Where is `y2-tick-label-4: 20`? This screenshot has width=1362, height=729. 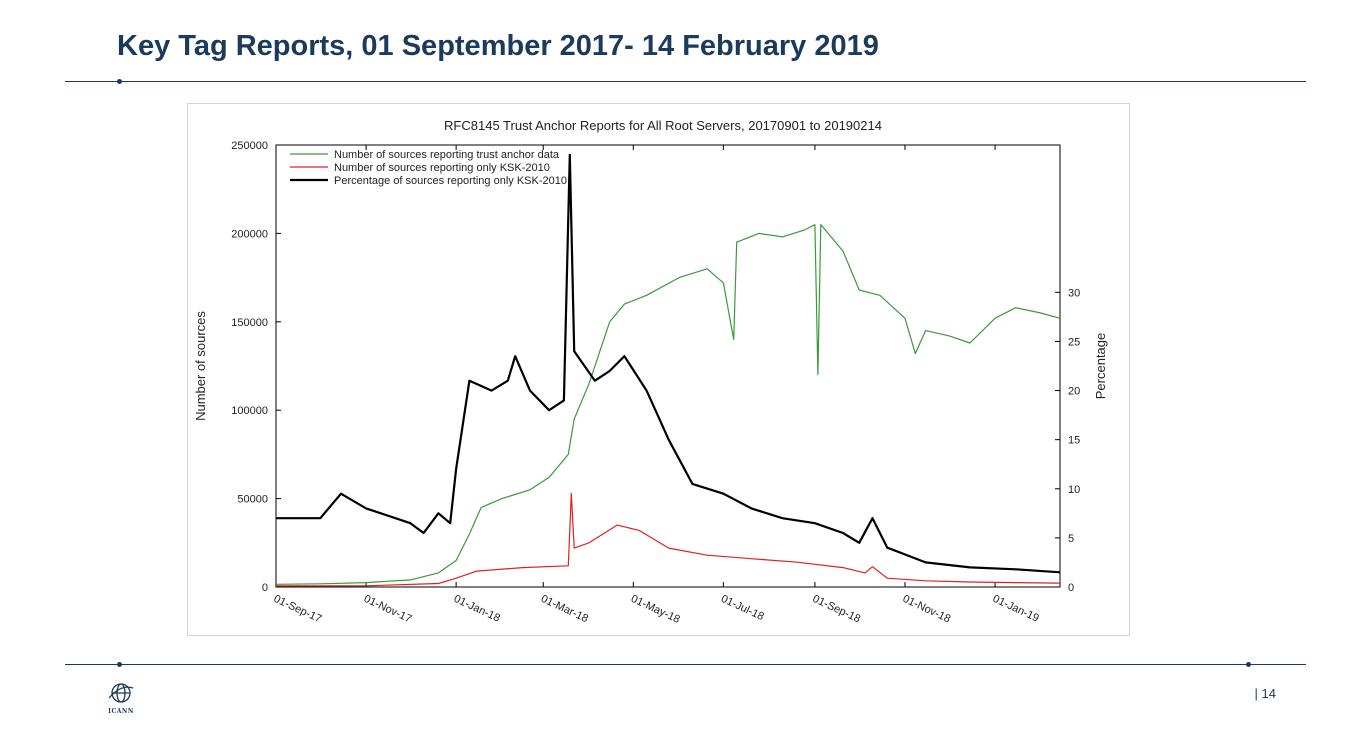 y2-tick-label-4: 20 is located at coordinates (1074, 392).